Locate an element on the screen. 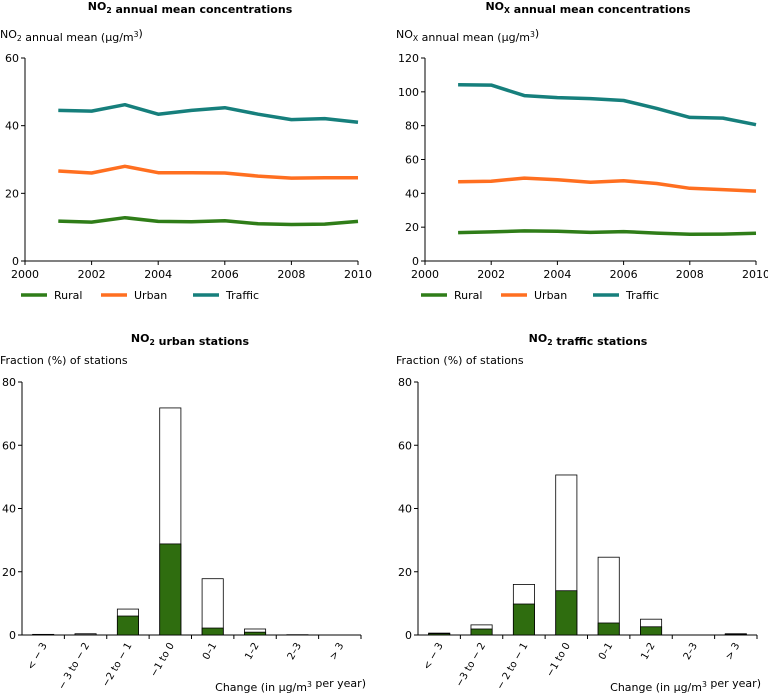 The image size is (768, 696). chart-title: NO2 urban stations is located at coordinates (190, 340).